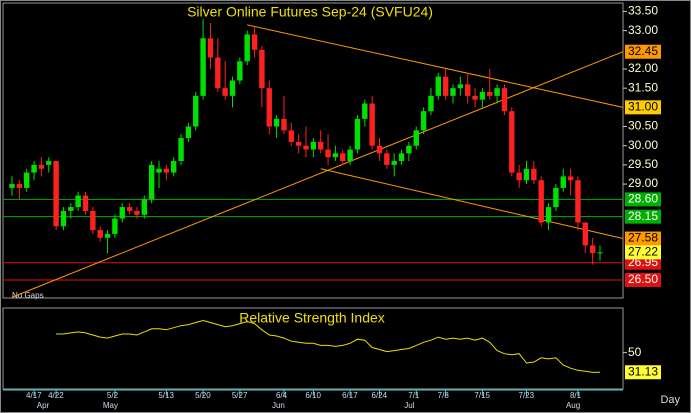 This screenshot has height=413, width=691. I want to click on month-label: Jul, so click(409, 405).